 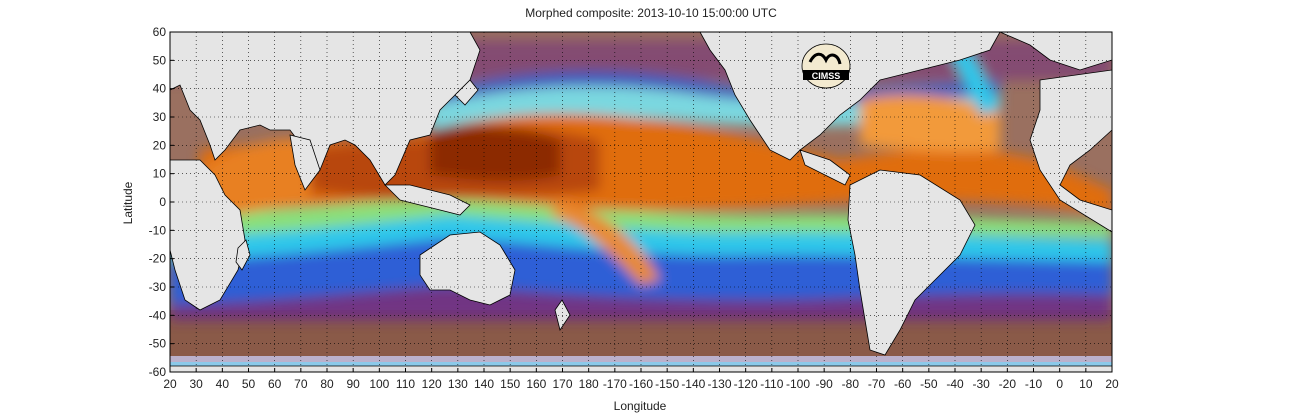 What do you see at coordinates (562, 384) in the screenshot?
I see `x-tick-label: 170` at bounding box center [562, 384].